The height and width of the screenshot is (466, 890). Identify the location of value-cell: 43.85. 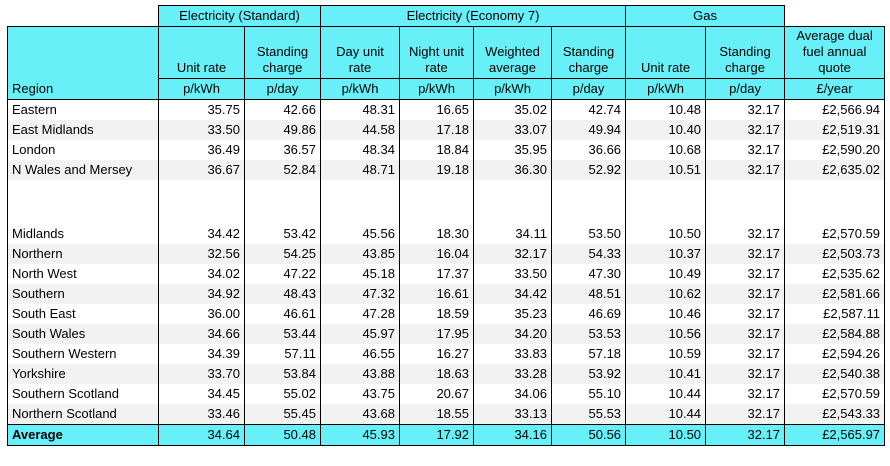
(360, 254).